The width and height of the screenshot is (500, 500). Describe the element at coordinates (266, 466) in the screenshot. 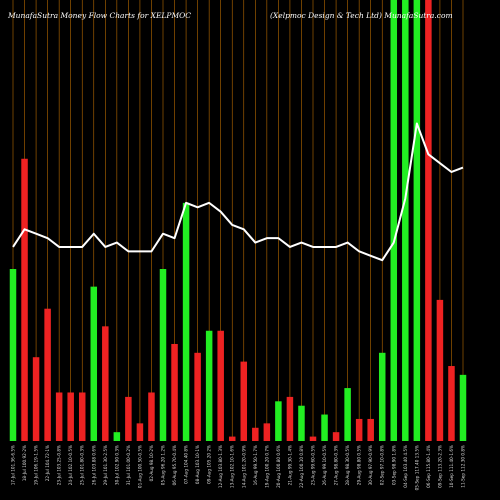

I see `x-tick-label: 19-Aug 100.20 0.7%` at that location.